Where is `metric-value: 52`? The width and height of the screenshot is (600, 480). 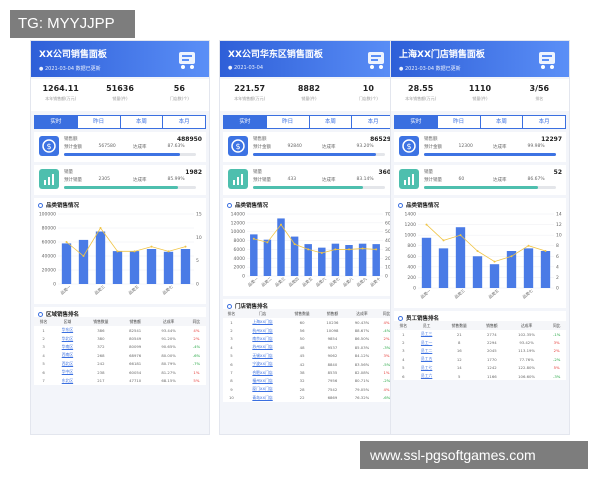
metric-value: 52 is located at coordinates (557, 172).